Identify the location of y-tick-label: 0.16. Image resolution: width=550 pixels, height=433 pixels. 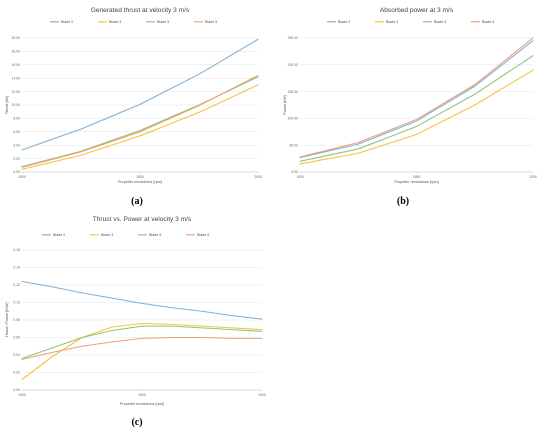
(16, 250).